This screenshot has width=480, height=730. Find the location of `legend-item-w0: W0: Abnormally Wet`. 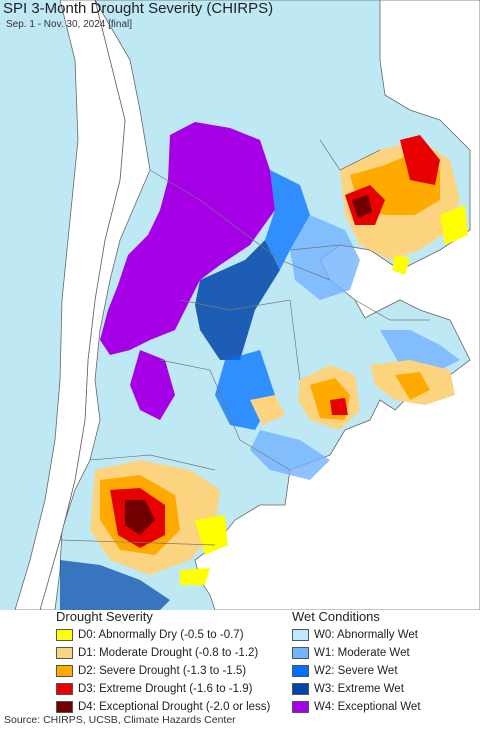

legend-item-w0: W0: Abnormally Wet is located at coordinates (355, 634).